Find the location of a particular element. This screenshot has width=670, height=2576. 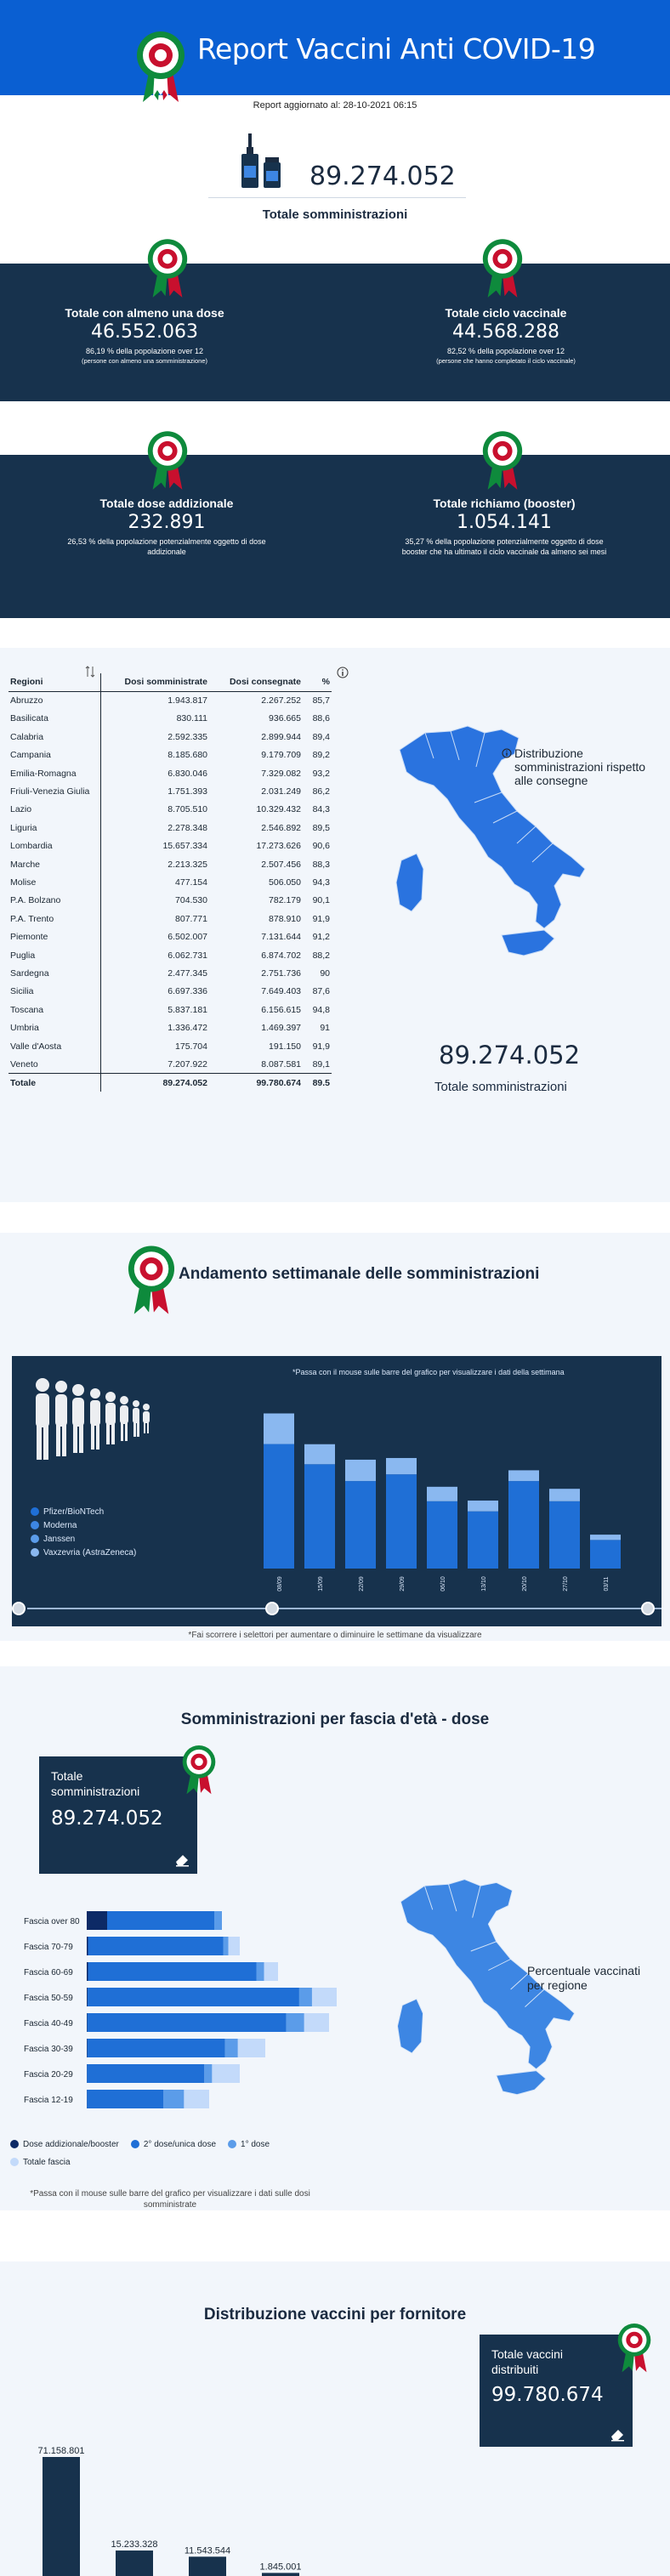

table-row: Abruzzo 1.943.817 2.267.252 85,7 is located at coordinates (170, 701).